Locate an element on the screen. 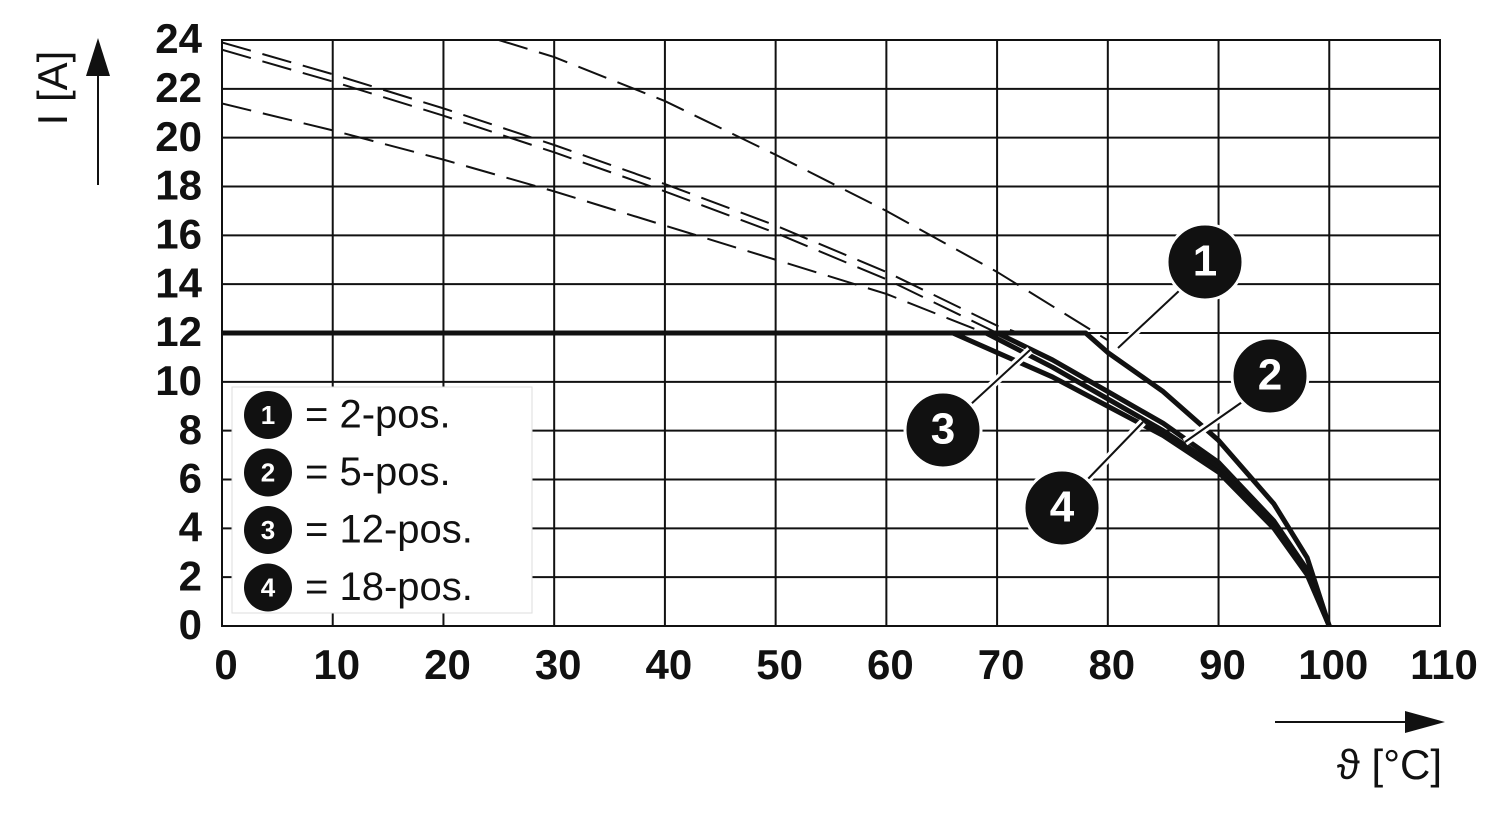  reference-curve is located at coordinates (610, 220).